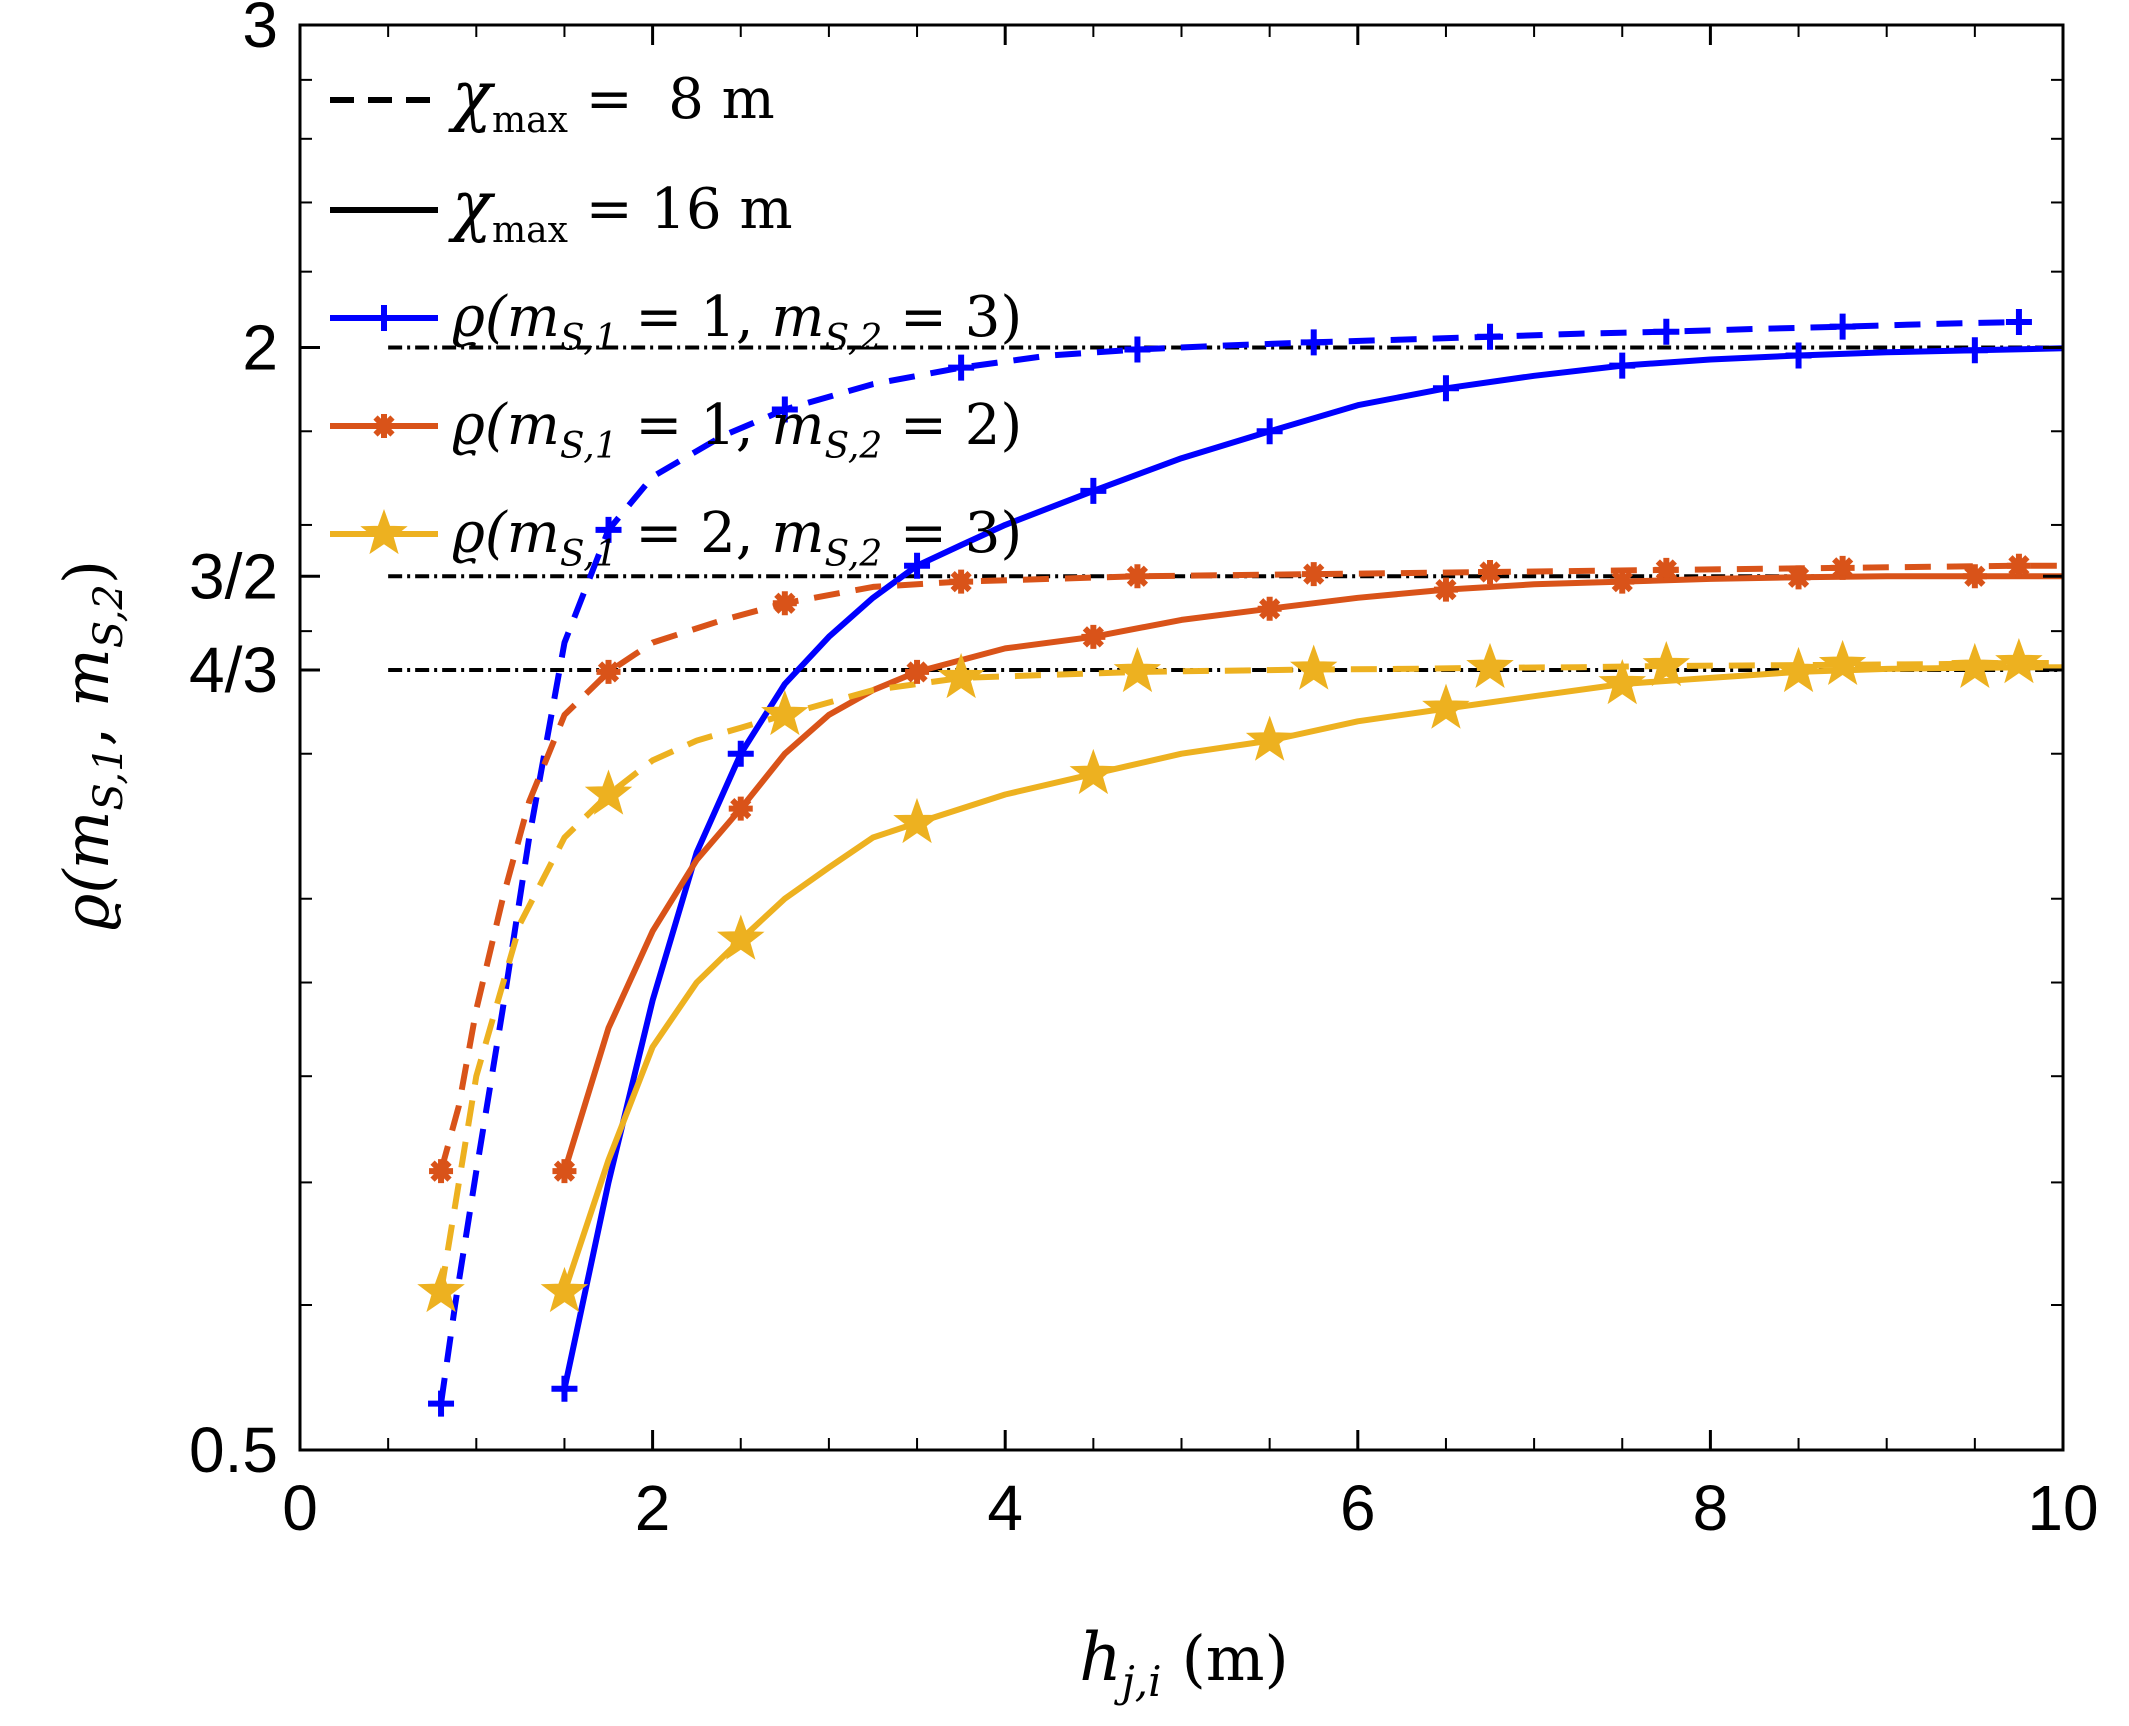  Describe the element at coordinates (233, 670) in the screenshot. I see `y-tick-label: 4/3` at that location.